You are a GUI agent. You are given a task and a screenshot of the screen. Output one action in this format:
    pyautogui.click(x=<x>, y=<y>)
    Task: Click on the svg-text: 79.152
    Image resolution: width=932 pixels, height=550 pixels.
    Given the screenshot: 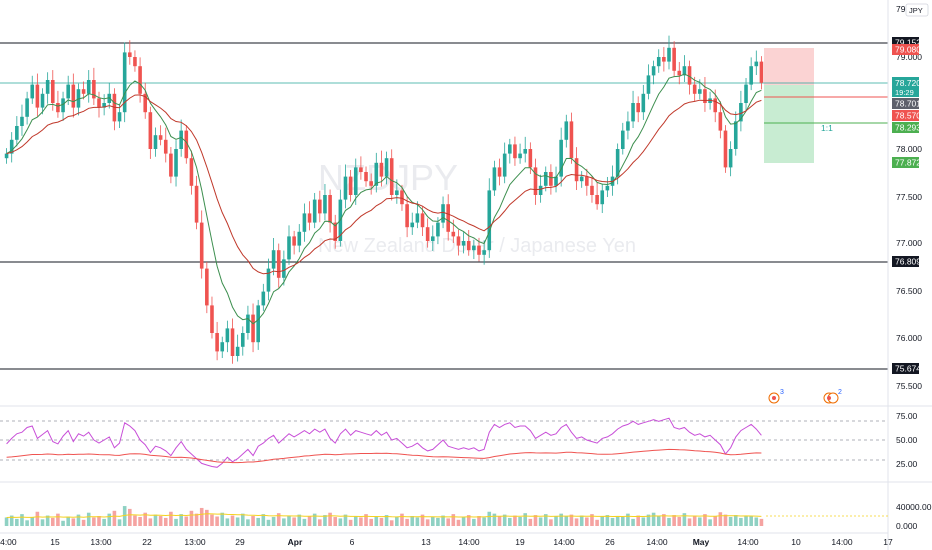 What is the action you would take?
    pyautogui.click(x=908, y=43)
    